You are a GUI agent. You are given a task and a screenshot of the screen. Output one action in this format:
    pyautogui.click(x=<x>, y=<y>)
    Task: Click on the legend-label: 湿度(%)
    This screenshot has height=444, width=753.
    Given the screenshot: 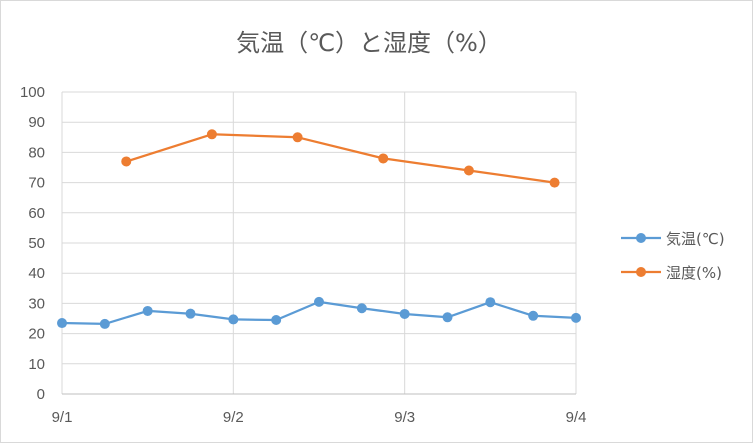 What is the action you would take?
    pyautogui.click(x=694, y=273)
    